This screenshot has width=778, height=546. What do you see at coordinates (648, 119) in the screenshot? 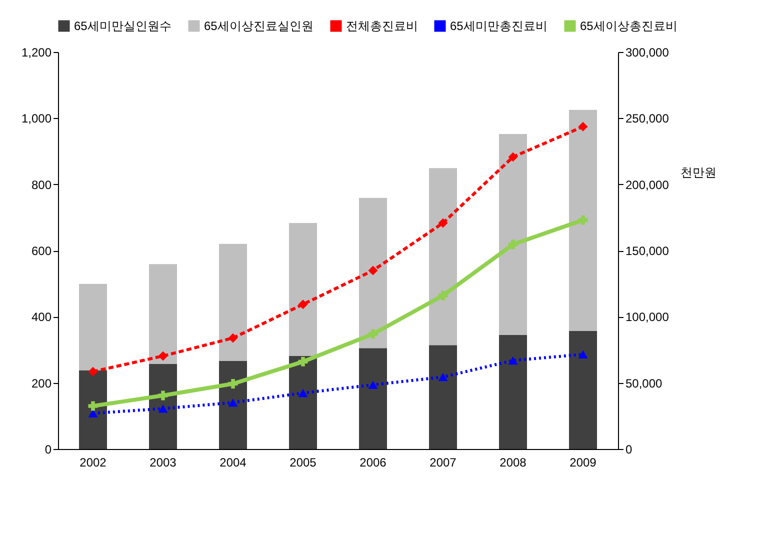
I see `y2-tick-label: 250,000` at bounding box center [648, 119].